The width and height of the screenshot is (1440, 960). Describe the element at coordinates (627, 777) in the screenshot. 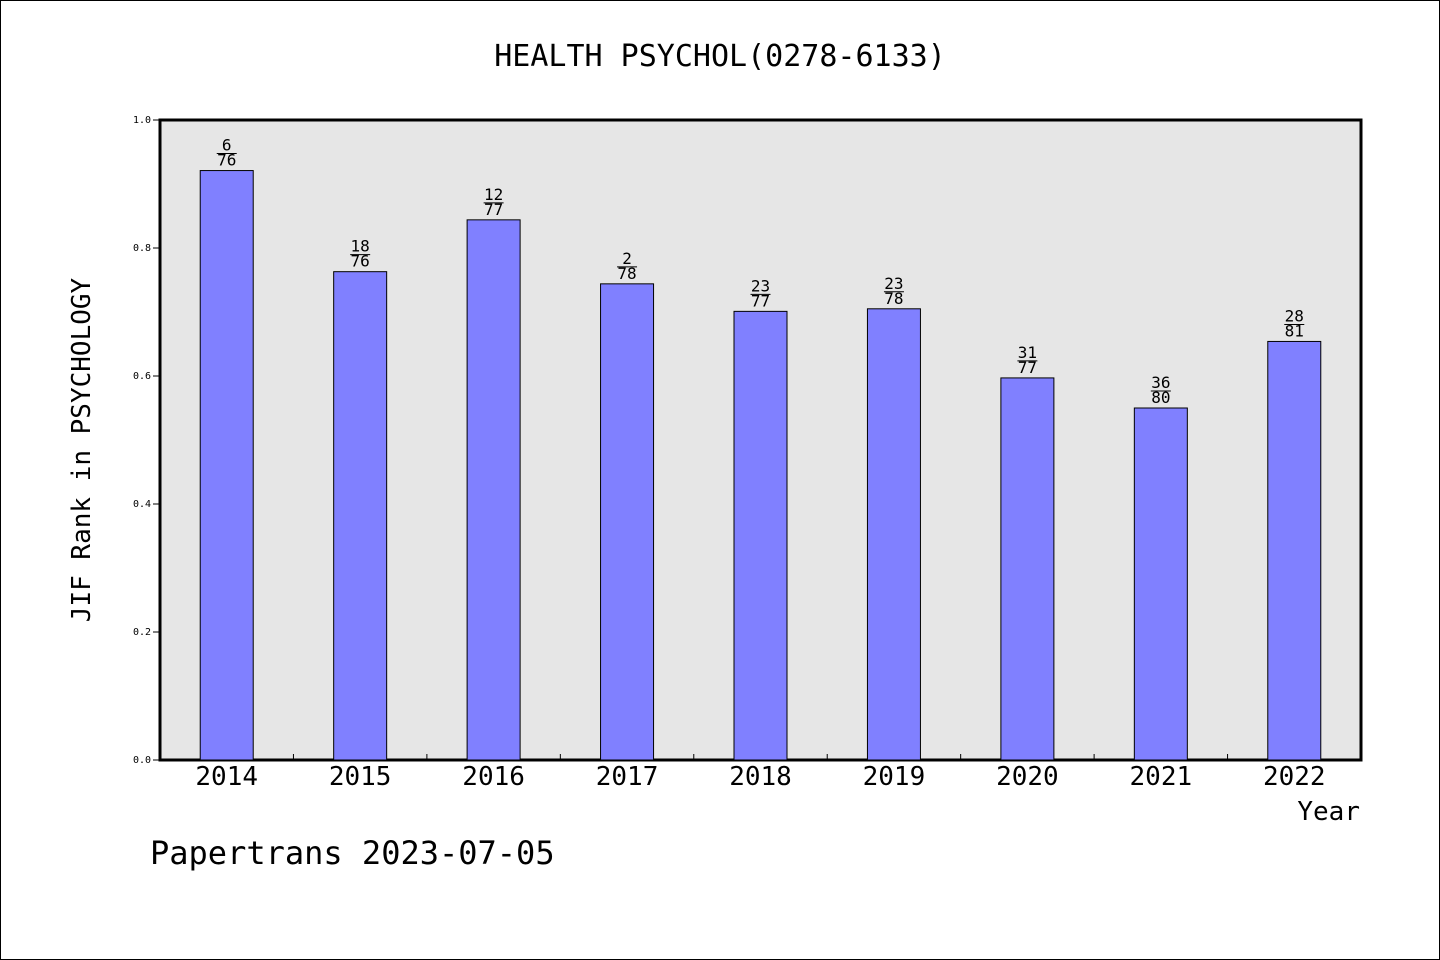

I see `x-tick-label: 2017` at that location.